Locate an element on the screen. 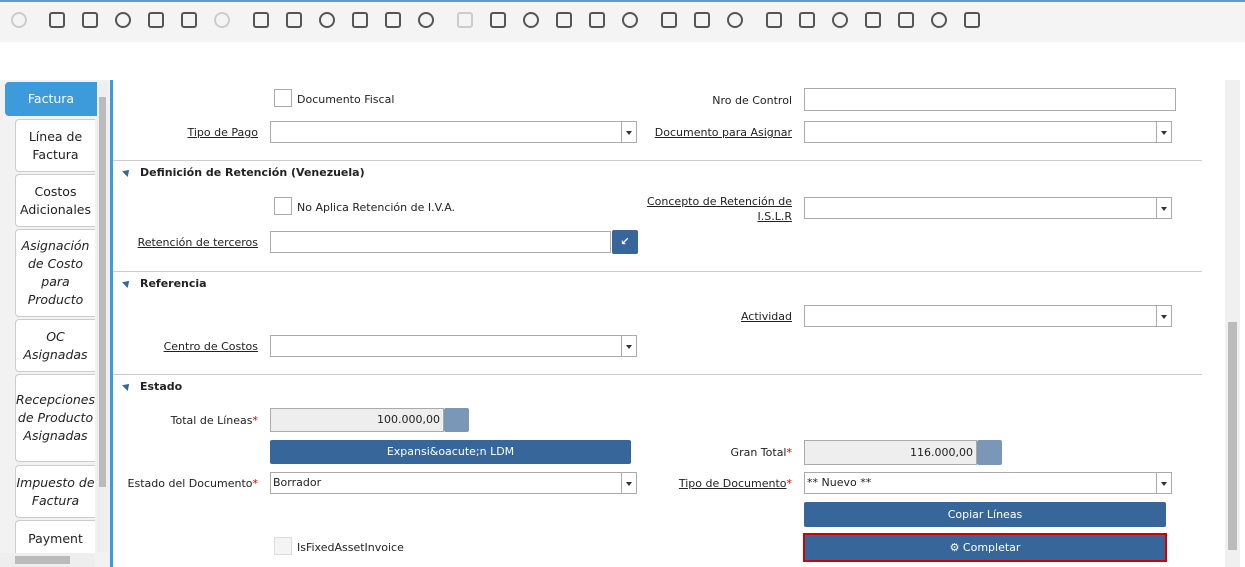 Image resolution: width=1245 pixels, height=567 pixels. select: Borrador is located at coordinates (453, 483).